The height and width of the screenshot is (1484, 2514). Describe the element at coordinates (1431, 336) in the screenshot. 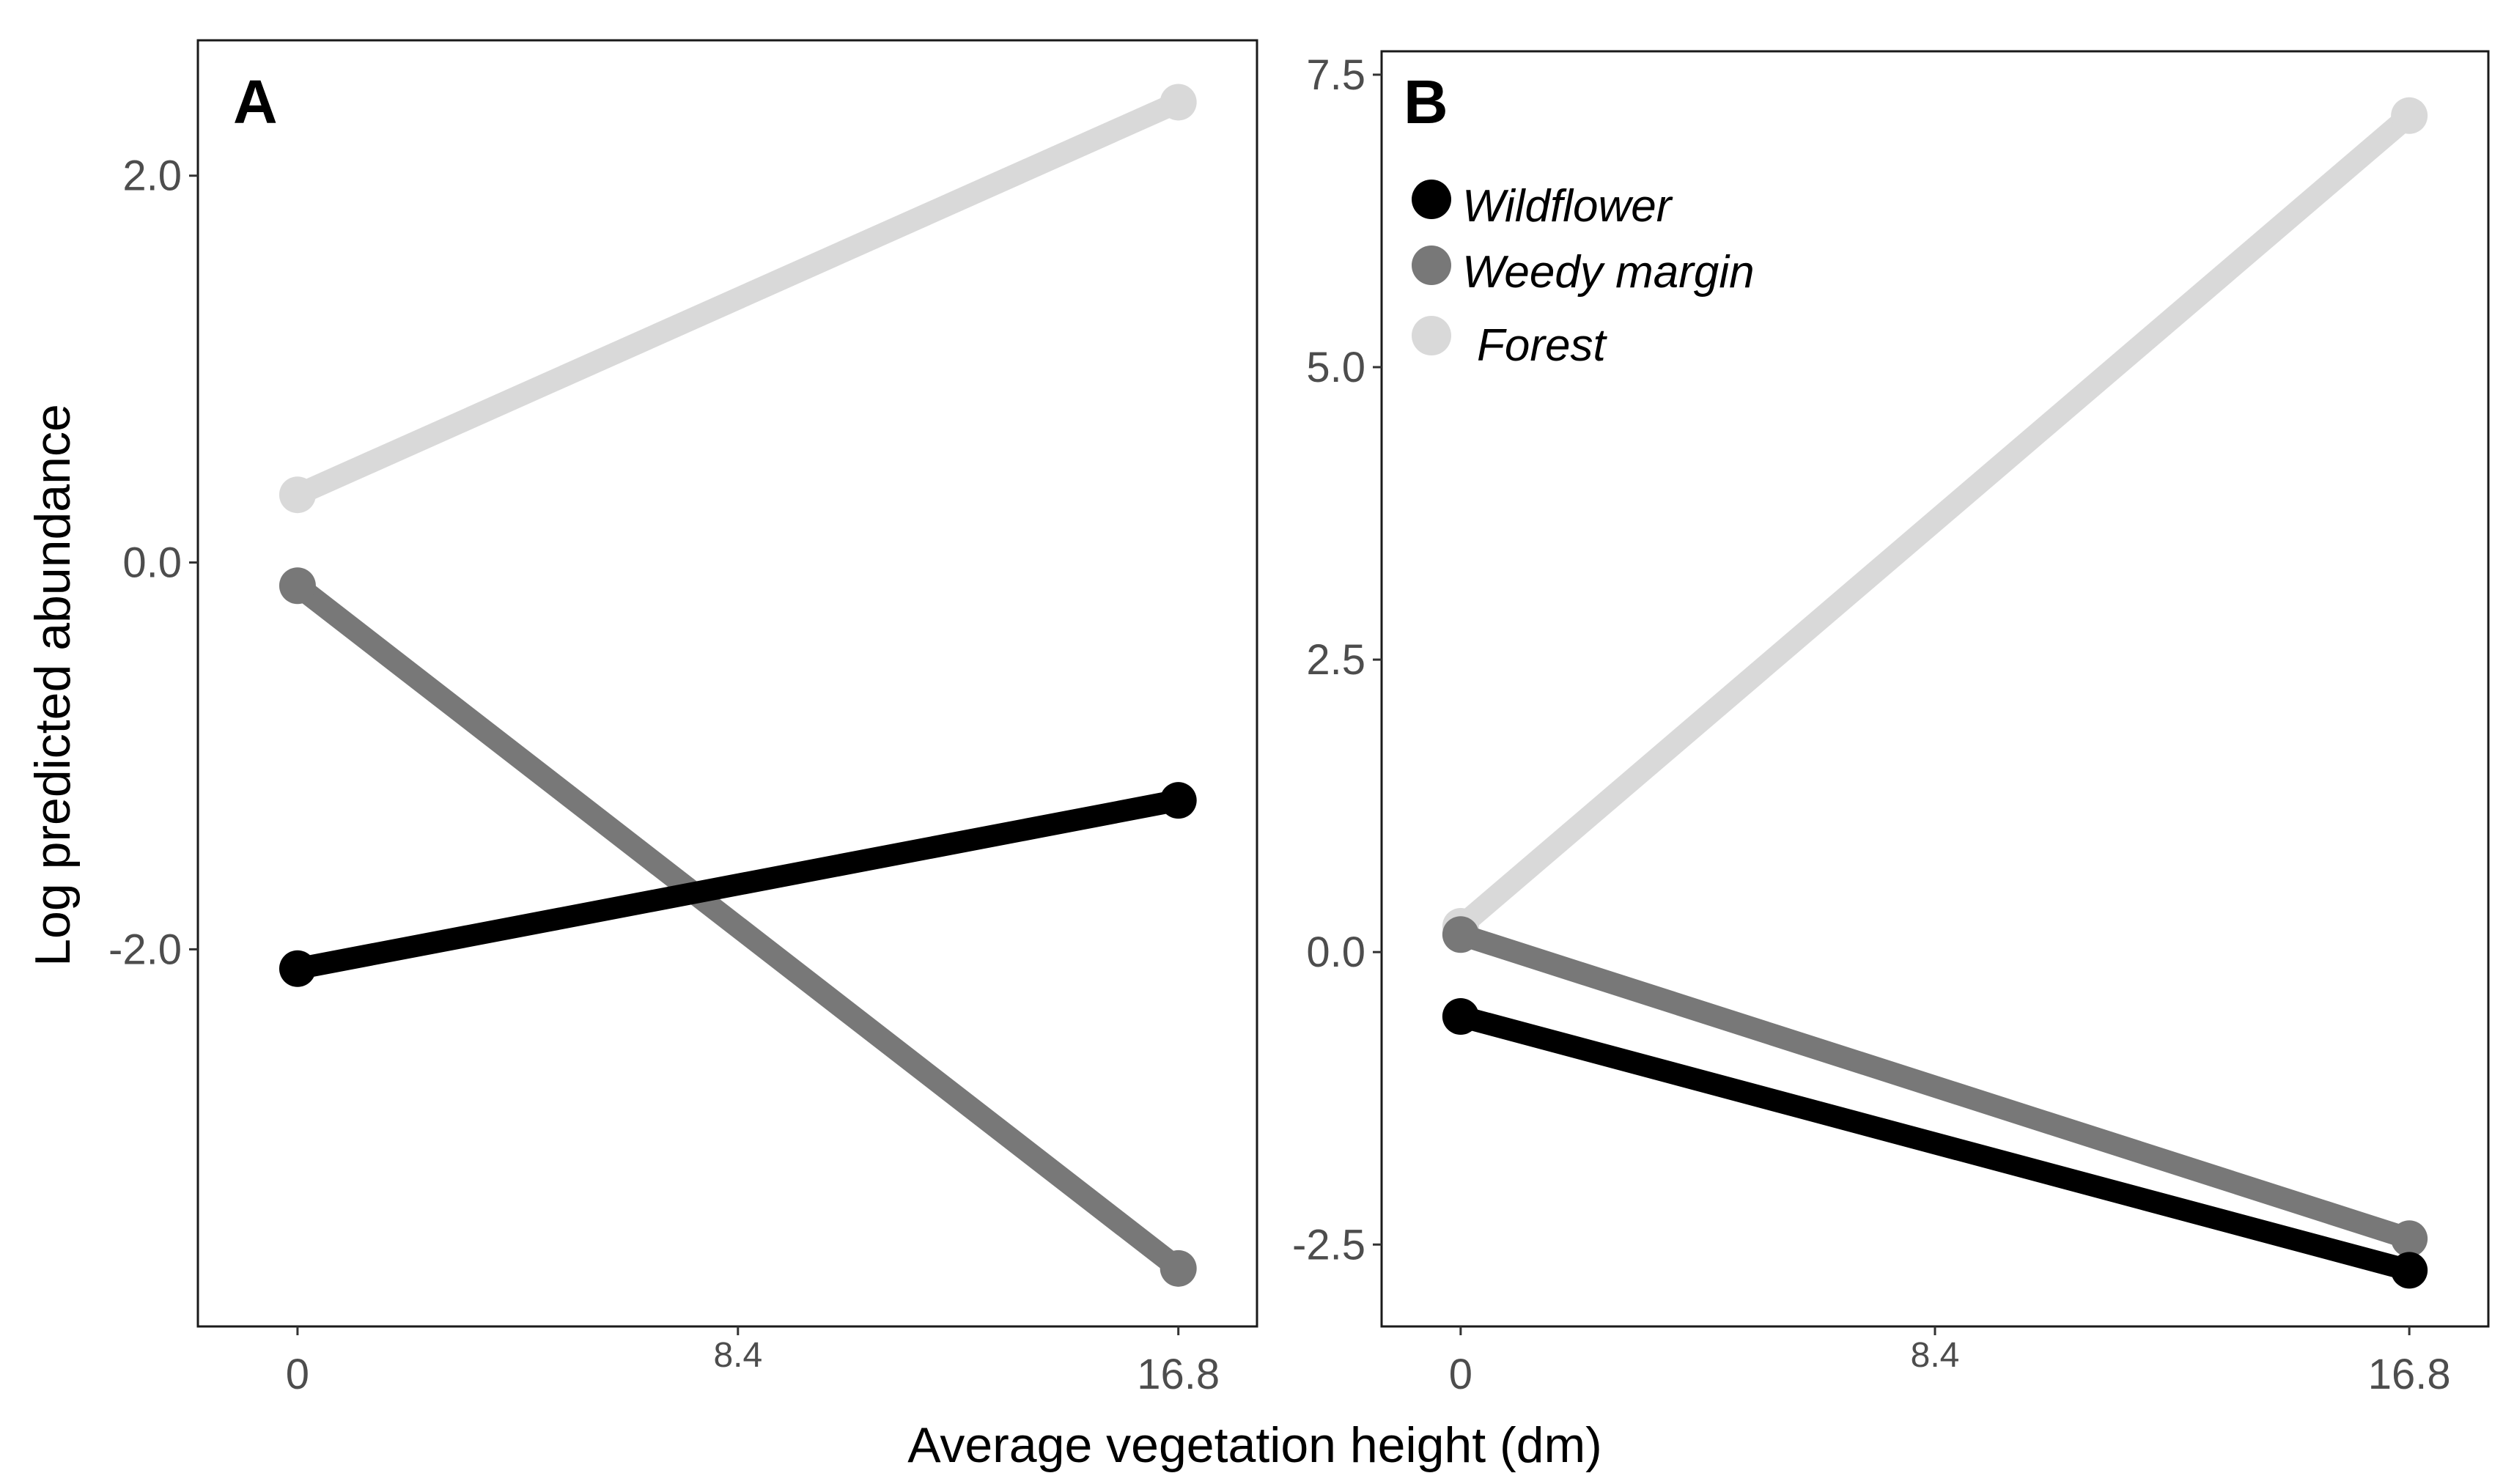

I see `legend-swatch-forest` at that location.